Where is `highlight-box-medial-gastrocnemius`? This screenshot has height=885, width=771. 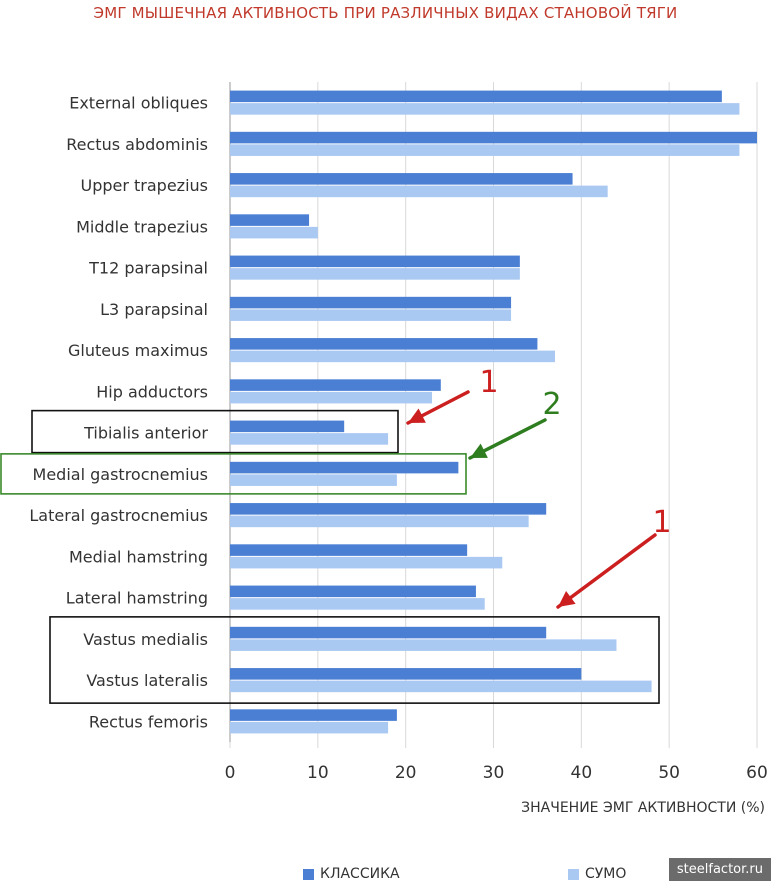 highlight-box-medial-gastrocnemius is located at coordinates (233, 474).